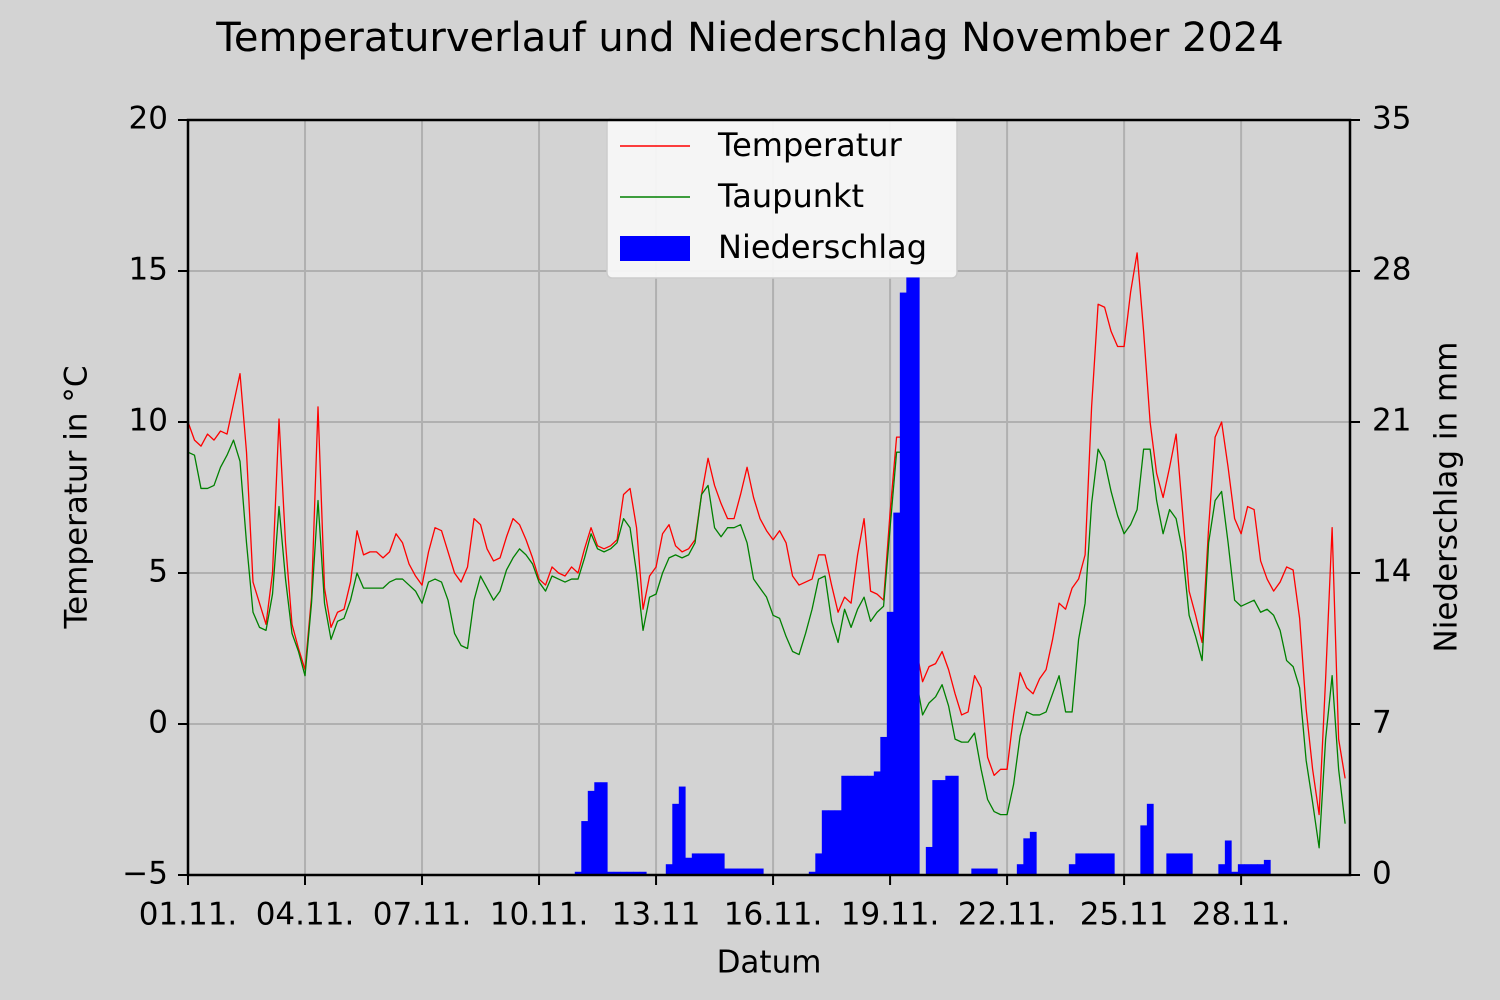 The image size is (1500, 1000). Describe the element at coordinates (1382, 874) in the screenshot. I see `y2-tick-label: 0` at that location.